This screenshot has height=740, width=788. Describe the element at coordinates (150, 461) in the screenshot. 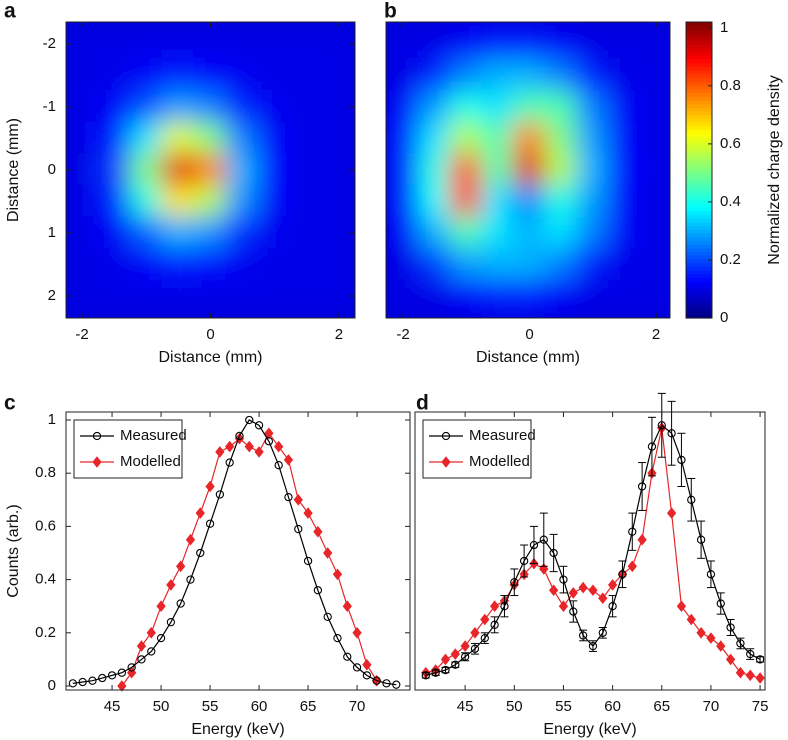

I see `legend-label: Modelled` at that location.